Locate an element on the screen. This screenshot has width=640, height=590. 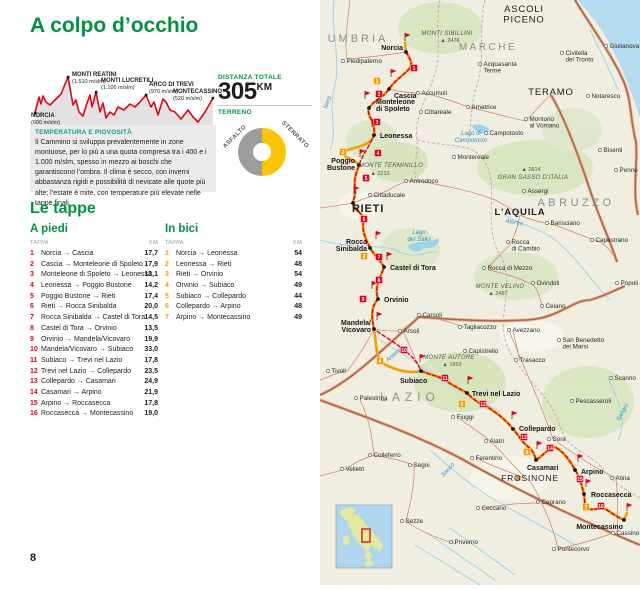
stage-km: 19,0 is located at coordinates (151, 414).